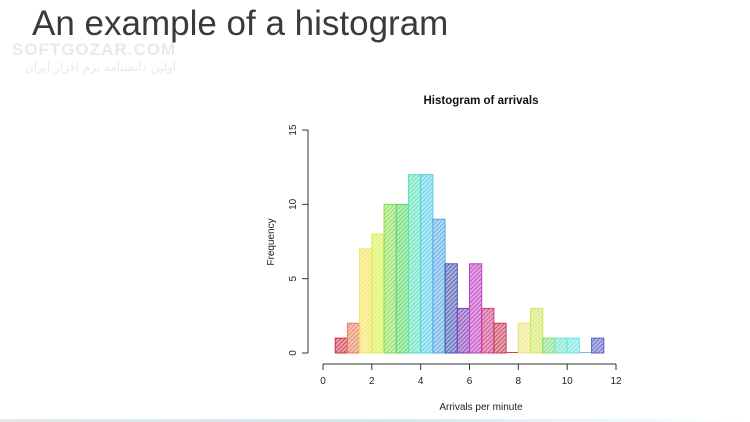 This screenshot has height=422, width=750. What do you see at coordinates (271, 241) in the screenshot?
I see `y-axis-label: Frequency` at bounding box center [271, 241].